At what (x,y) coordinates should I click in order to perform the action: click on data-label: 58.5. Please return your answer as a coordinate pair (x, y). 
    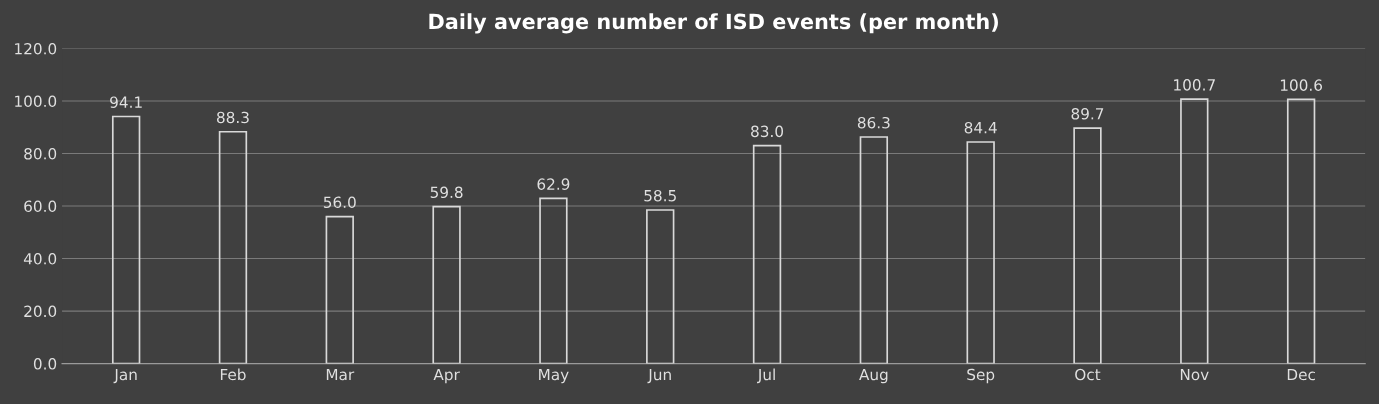
    Looking at the image, I should click on (660, 195).